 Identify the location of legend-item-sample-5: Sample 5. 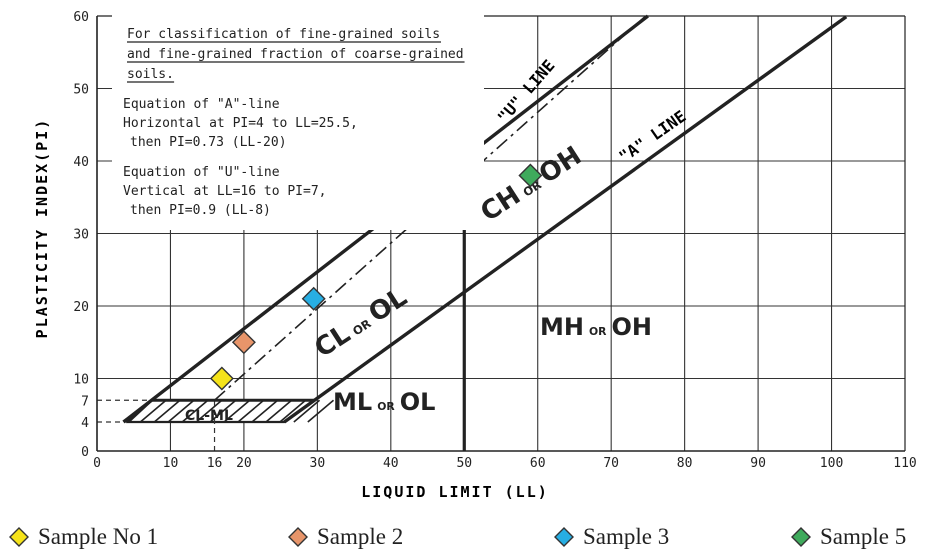
(848, 537).